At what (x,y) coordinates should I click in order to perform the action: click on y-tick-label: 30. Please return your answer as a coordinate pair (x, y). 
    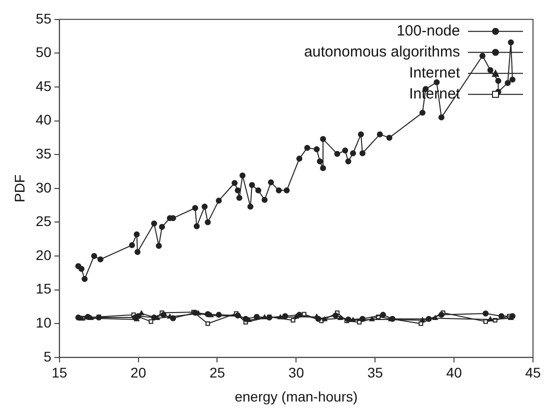
    Looking at the image, I should click on (44, 187).